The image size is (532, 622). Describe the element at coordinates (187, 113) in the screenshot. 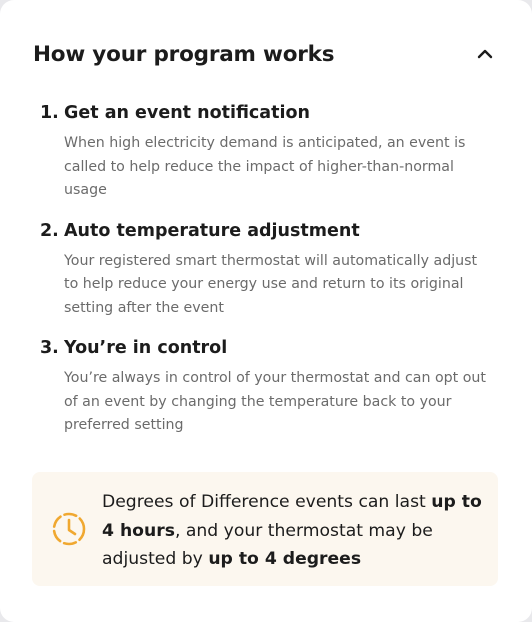

I see `step-title: Get an event notification` at that location.